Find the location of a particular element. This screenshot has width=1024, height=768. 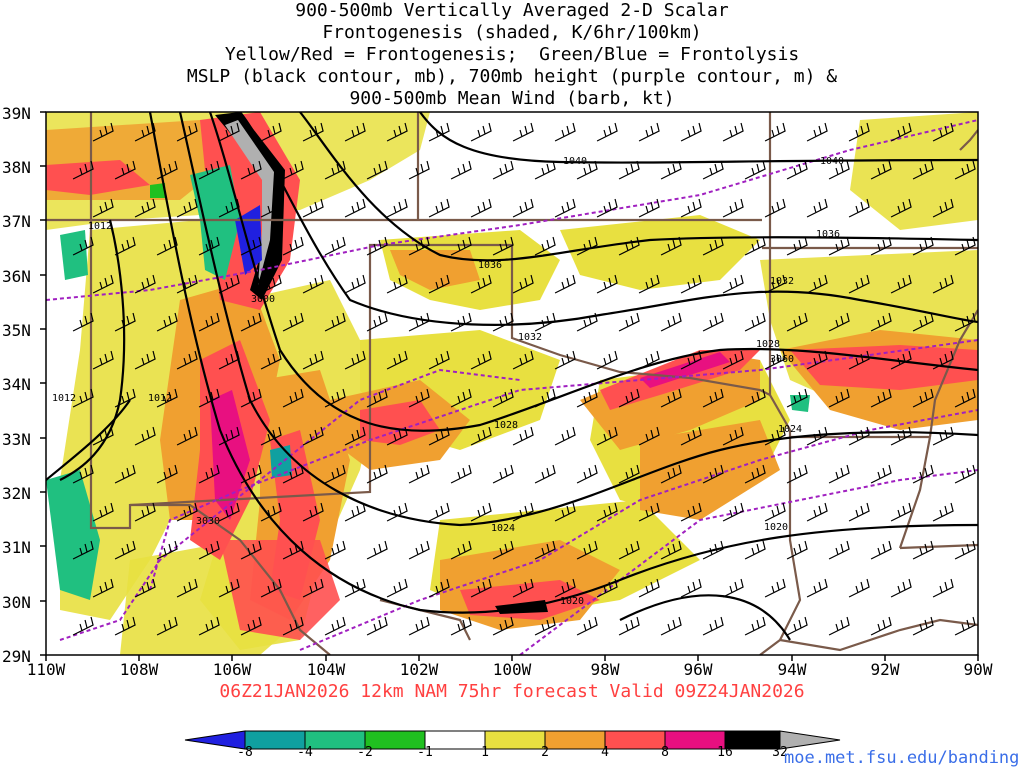

lon-label: 100W is located at coordinates (512, 669).